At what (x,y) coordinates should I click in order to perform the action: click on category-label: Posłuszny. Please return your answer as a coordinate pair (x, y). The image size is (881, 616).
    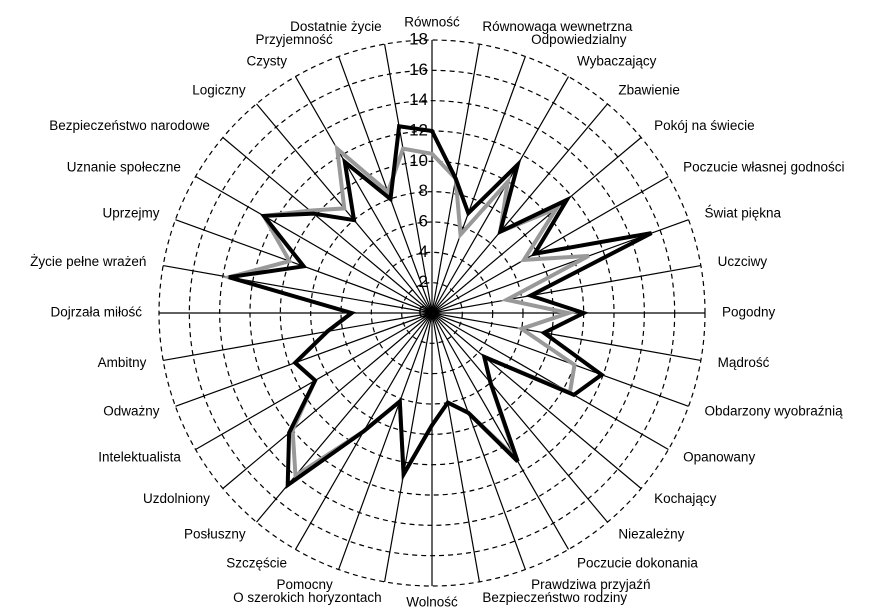
    Looking at the image, I should click on (215, 534).